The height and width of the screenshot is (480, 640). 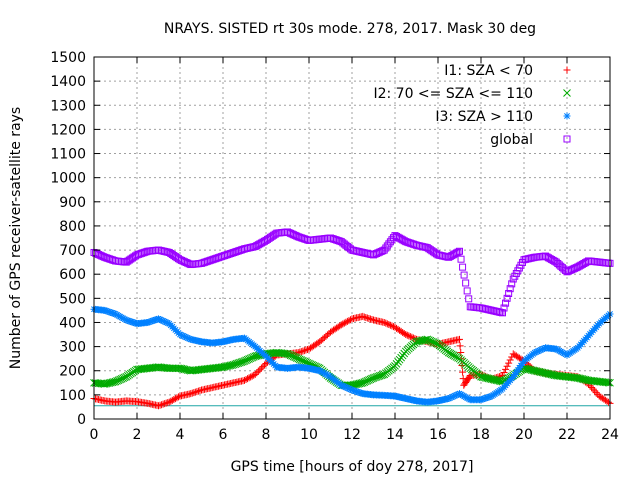 I want to click on y-tick-label: 600, so click(x=72, y=275).